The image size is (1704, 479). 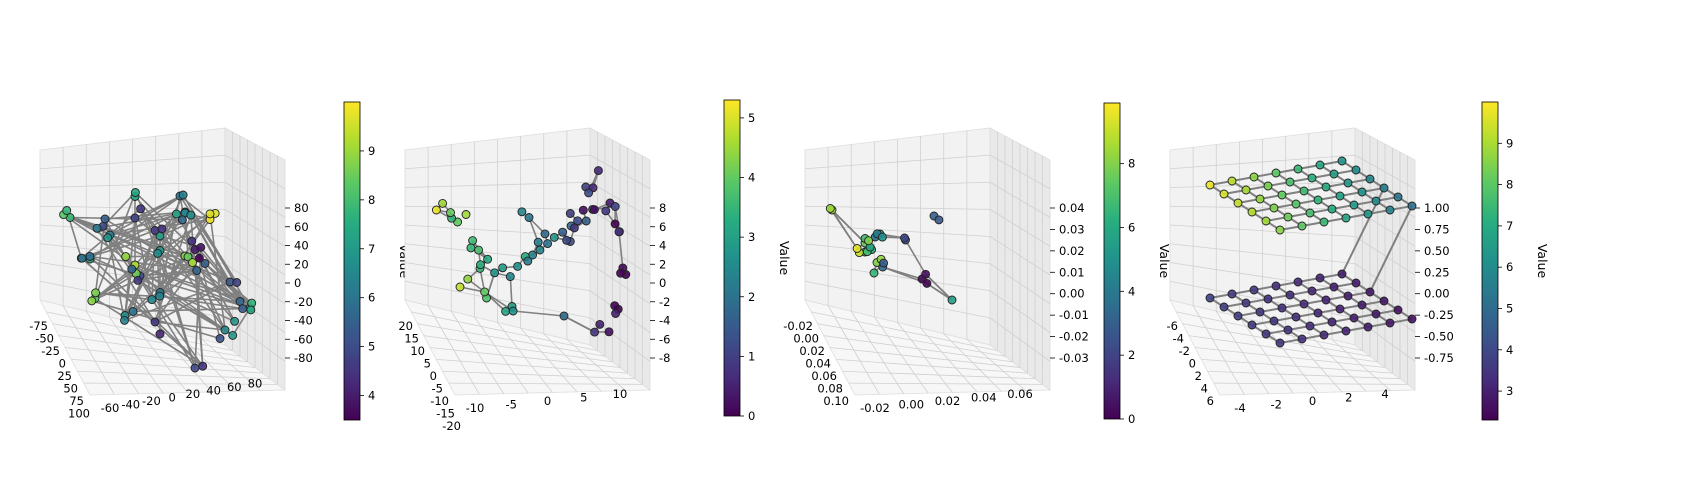 What do you see at coordinates (451, 426) in the screenshot?
I see `x-tick-label: -20` at bounding box center [451, 426].